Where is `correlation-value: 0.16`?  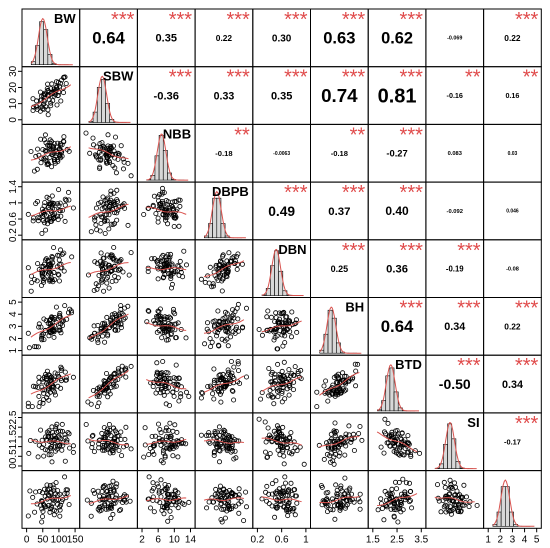
correlation-value: 0.16 is located at coordinates (512, 95).